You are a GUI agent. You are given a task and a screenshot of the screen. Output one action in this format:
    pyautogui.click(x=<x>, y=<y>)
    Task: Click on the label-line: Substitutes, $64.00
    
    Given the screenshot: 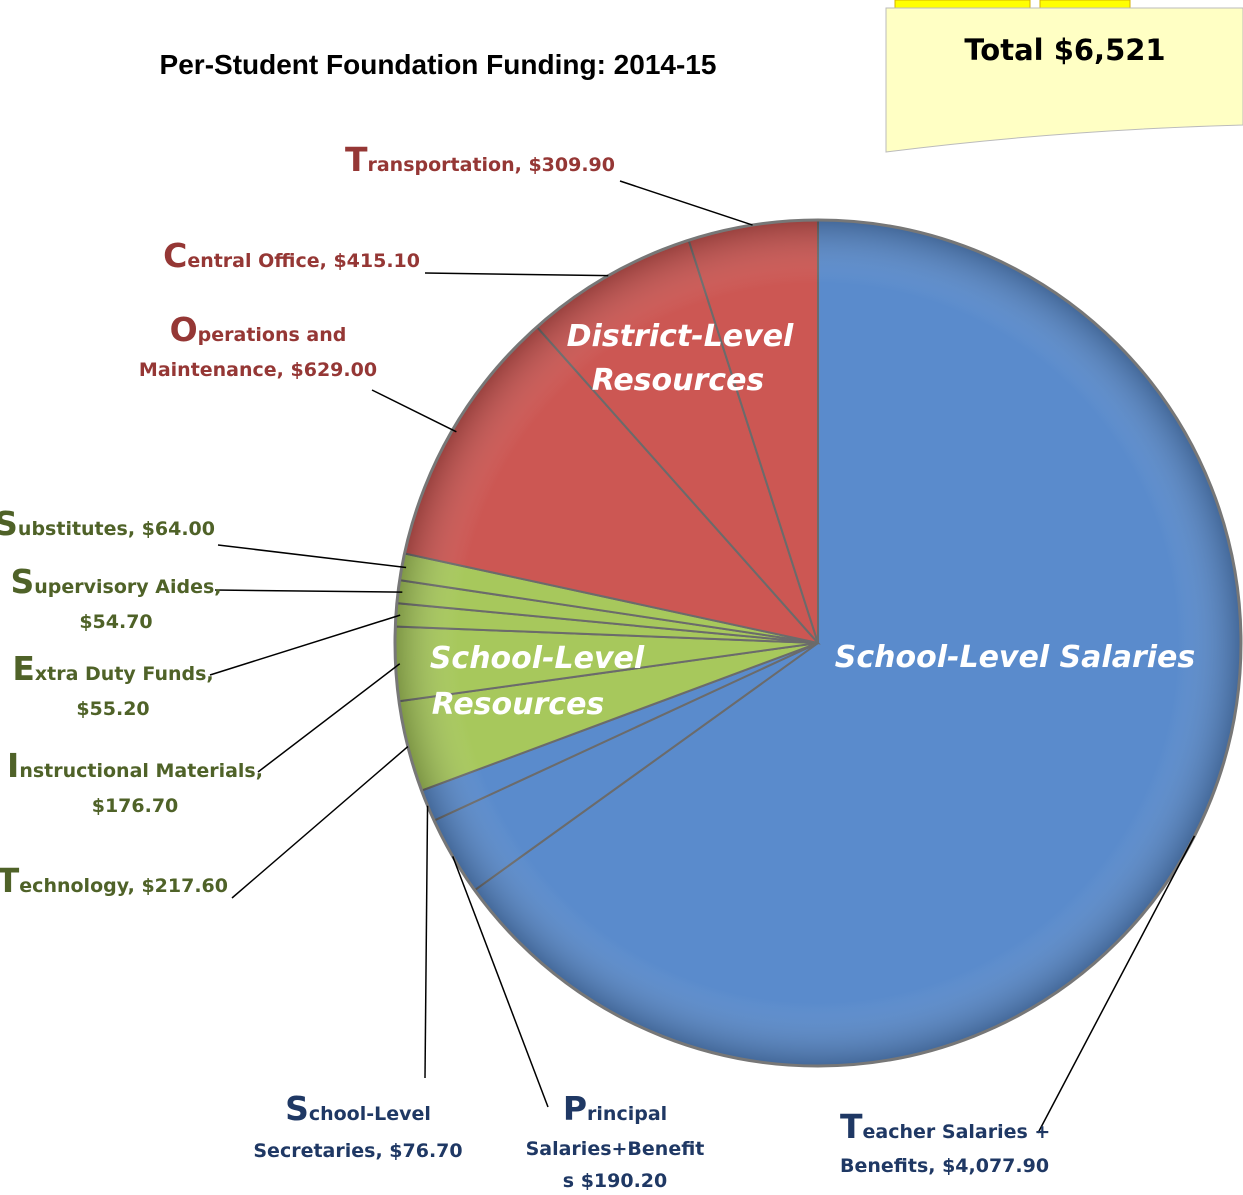 What is the action you would take?
    pyautogui.click(x=107, y=523)
    